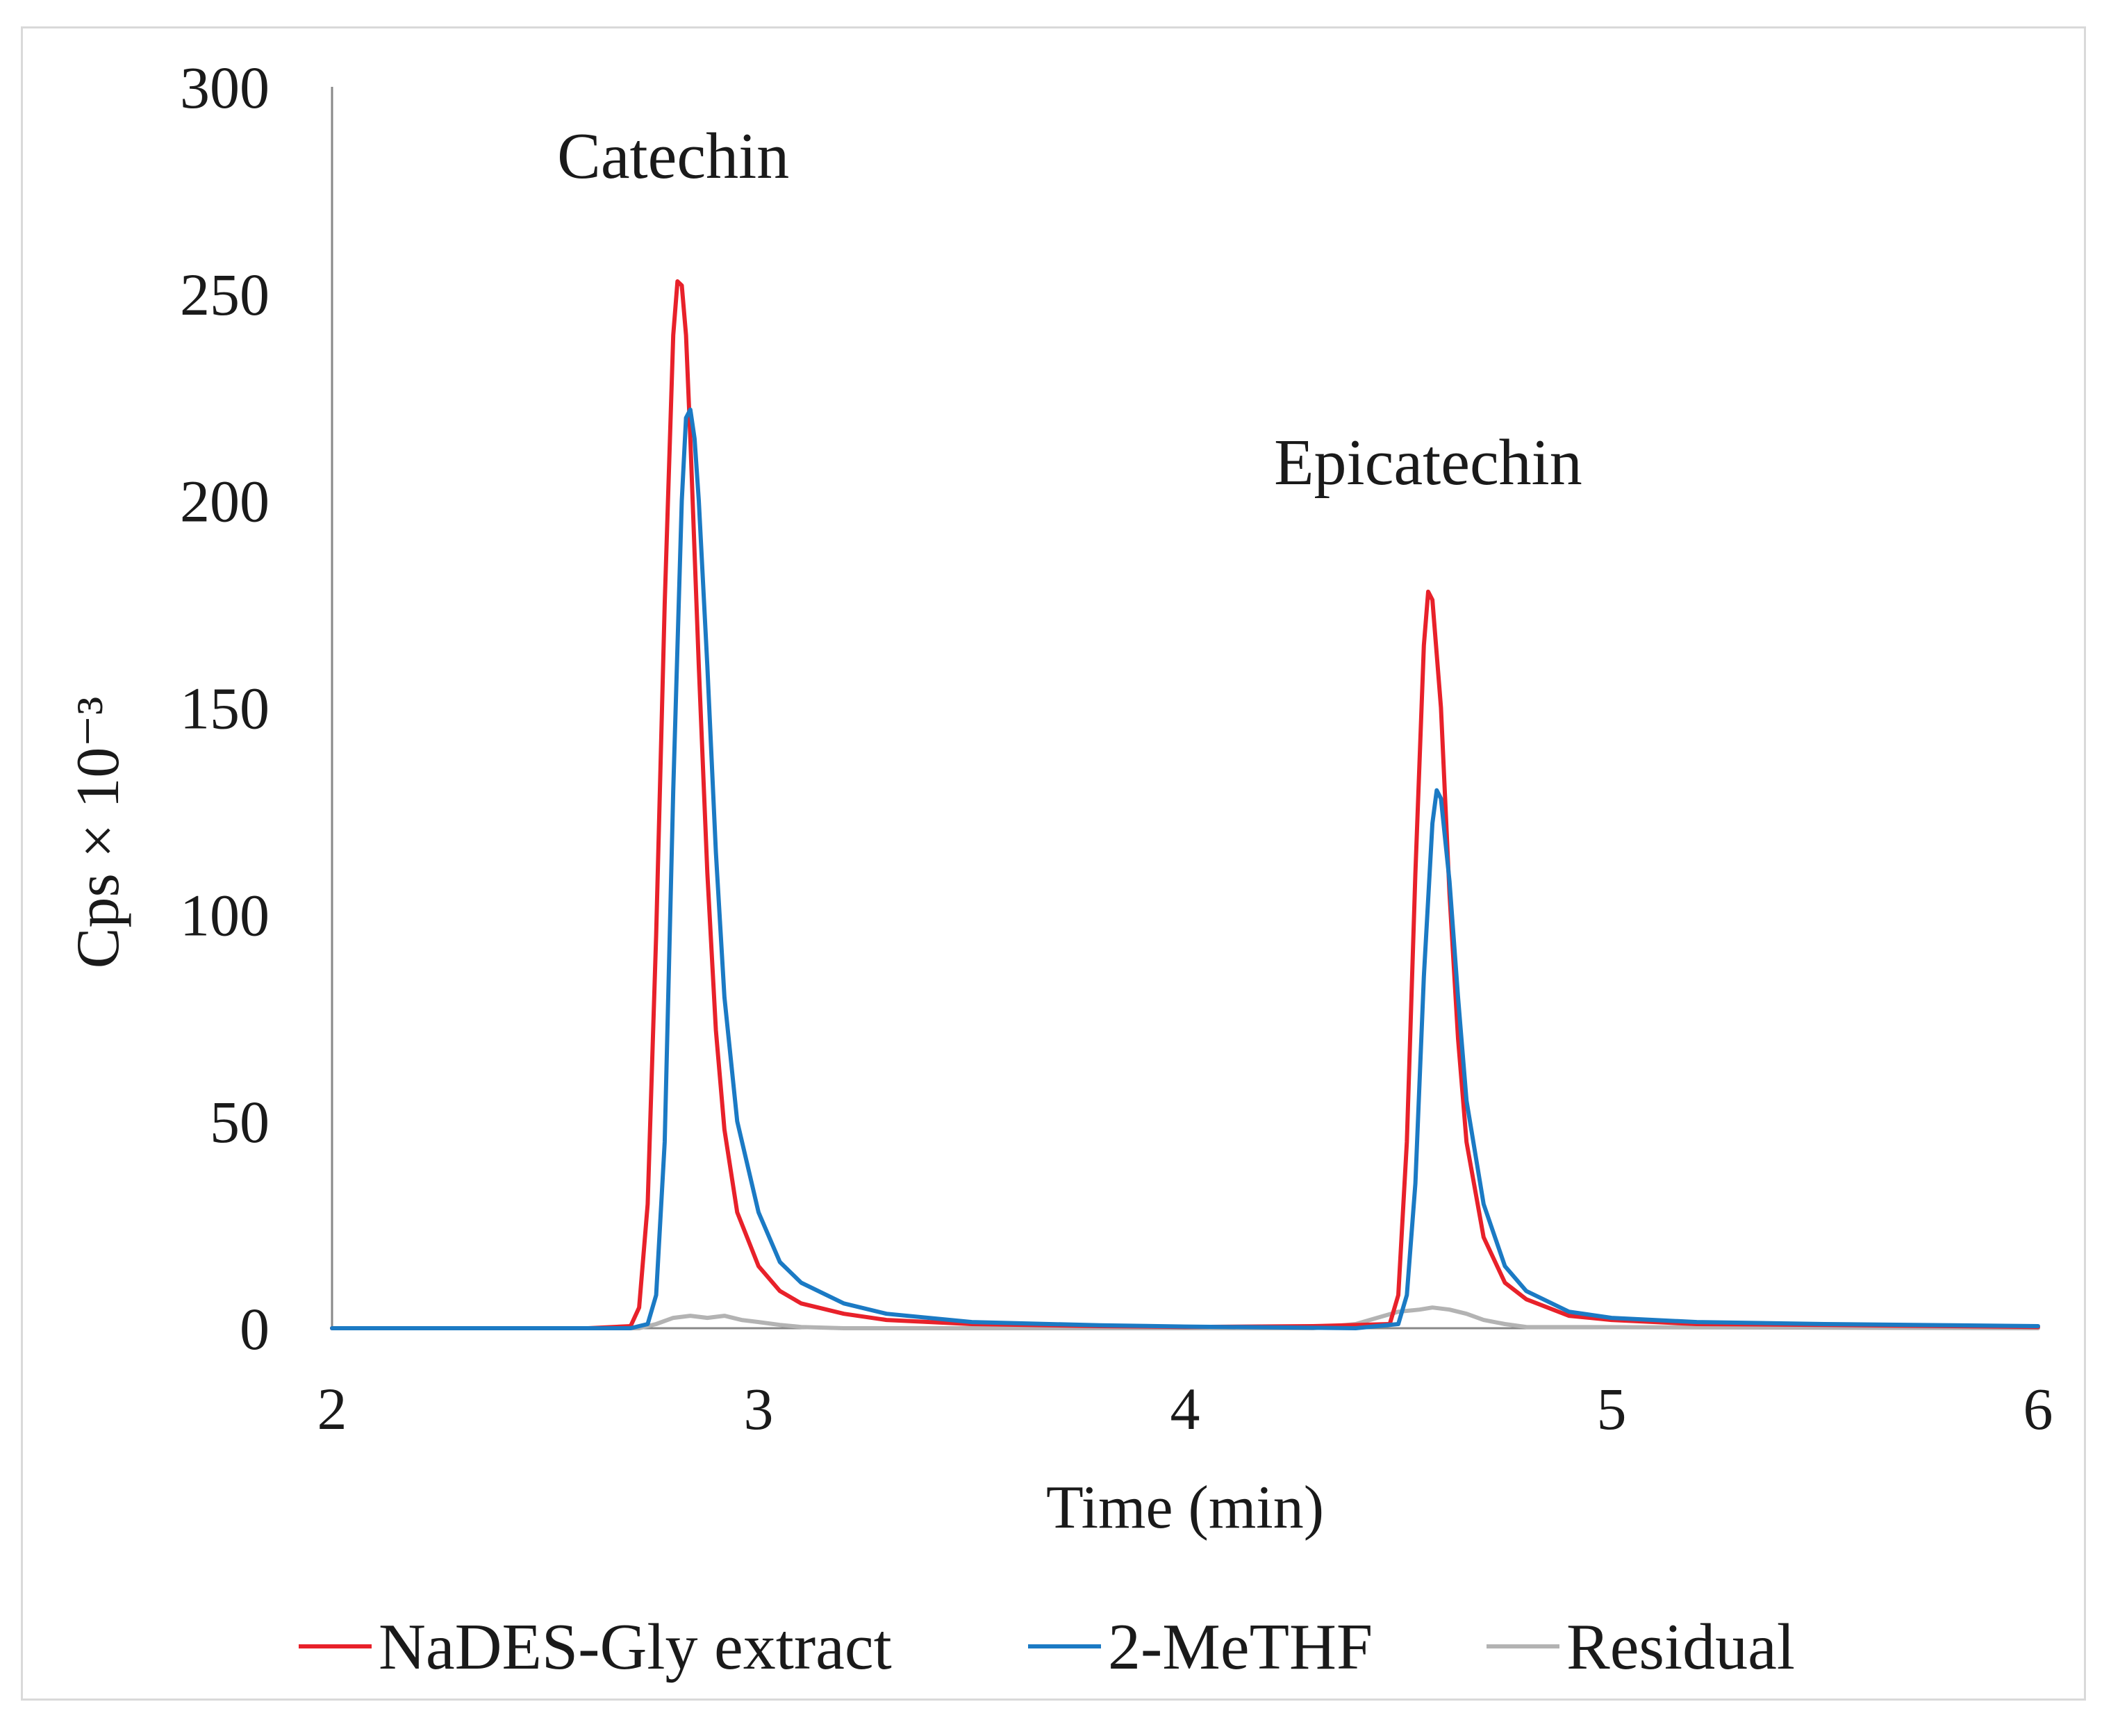 The height and width of the screenshot is (1736, 2111). I want to click on legend-label: NaDES-Gly extract, so click(635, 1647).